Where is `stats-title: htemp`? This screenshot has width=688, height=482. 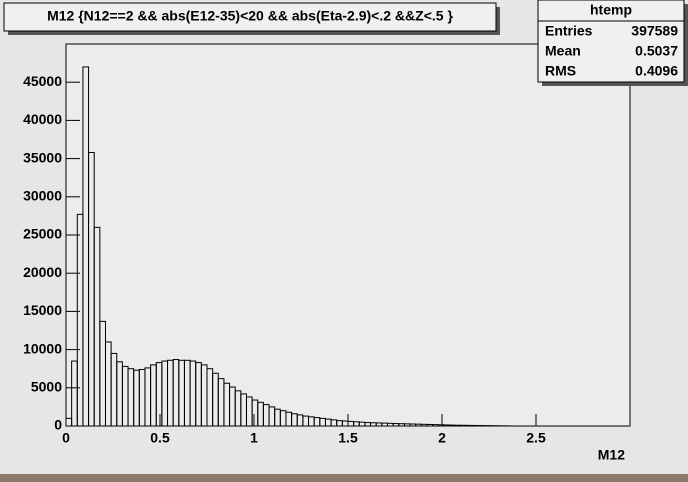
stats-title: htemp is located at coordinates (611, 10).